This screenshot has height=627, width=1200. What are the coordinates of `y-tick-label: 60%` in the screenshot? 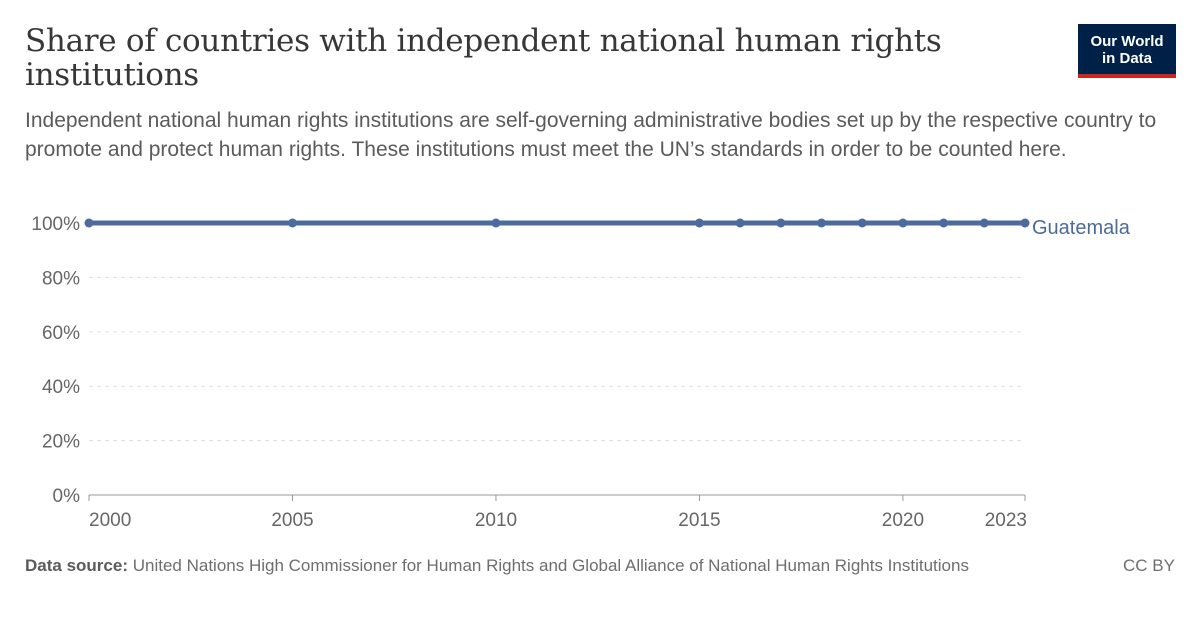 It's located at (61, 333).